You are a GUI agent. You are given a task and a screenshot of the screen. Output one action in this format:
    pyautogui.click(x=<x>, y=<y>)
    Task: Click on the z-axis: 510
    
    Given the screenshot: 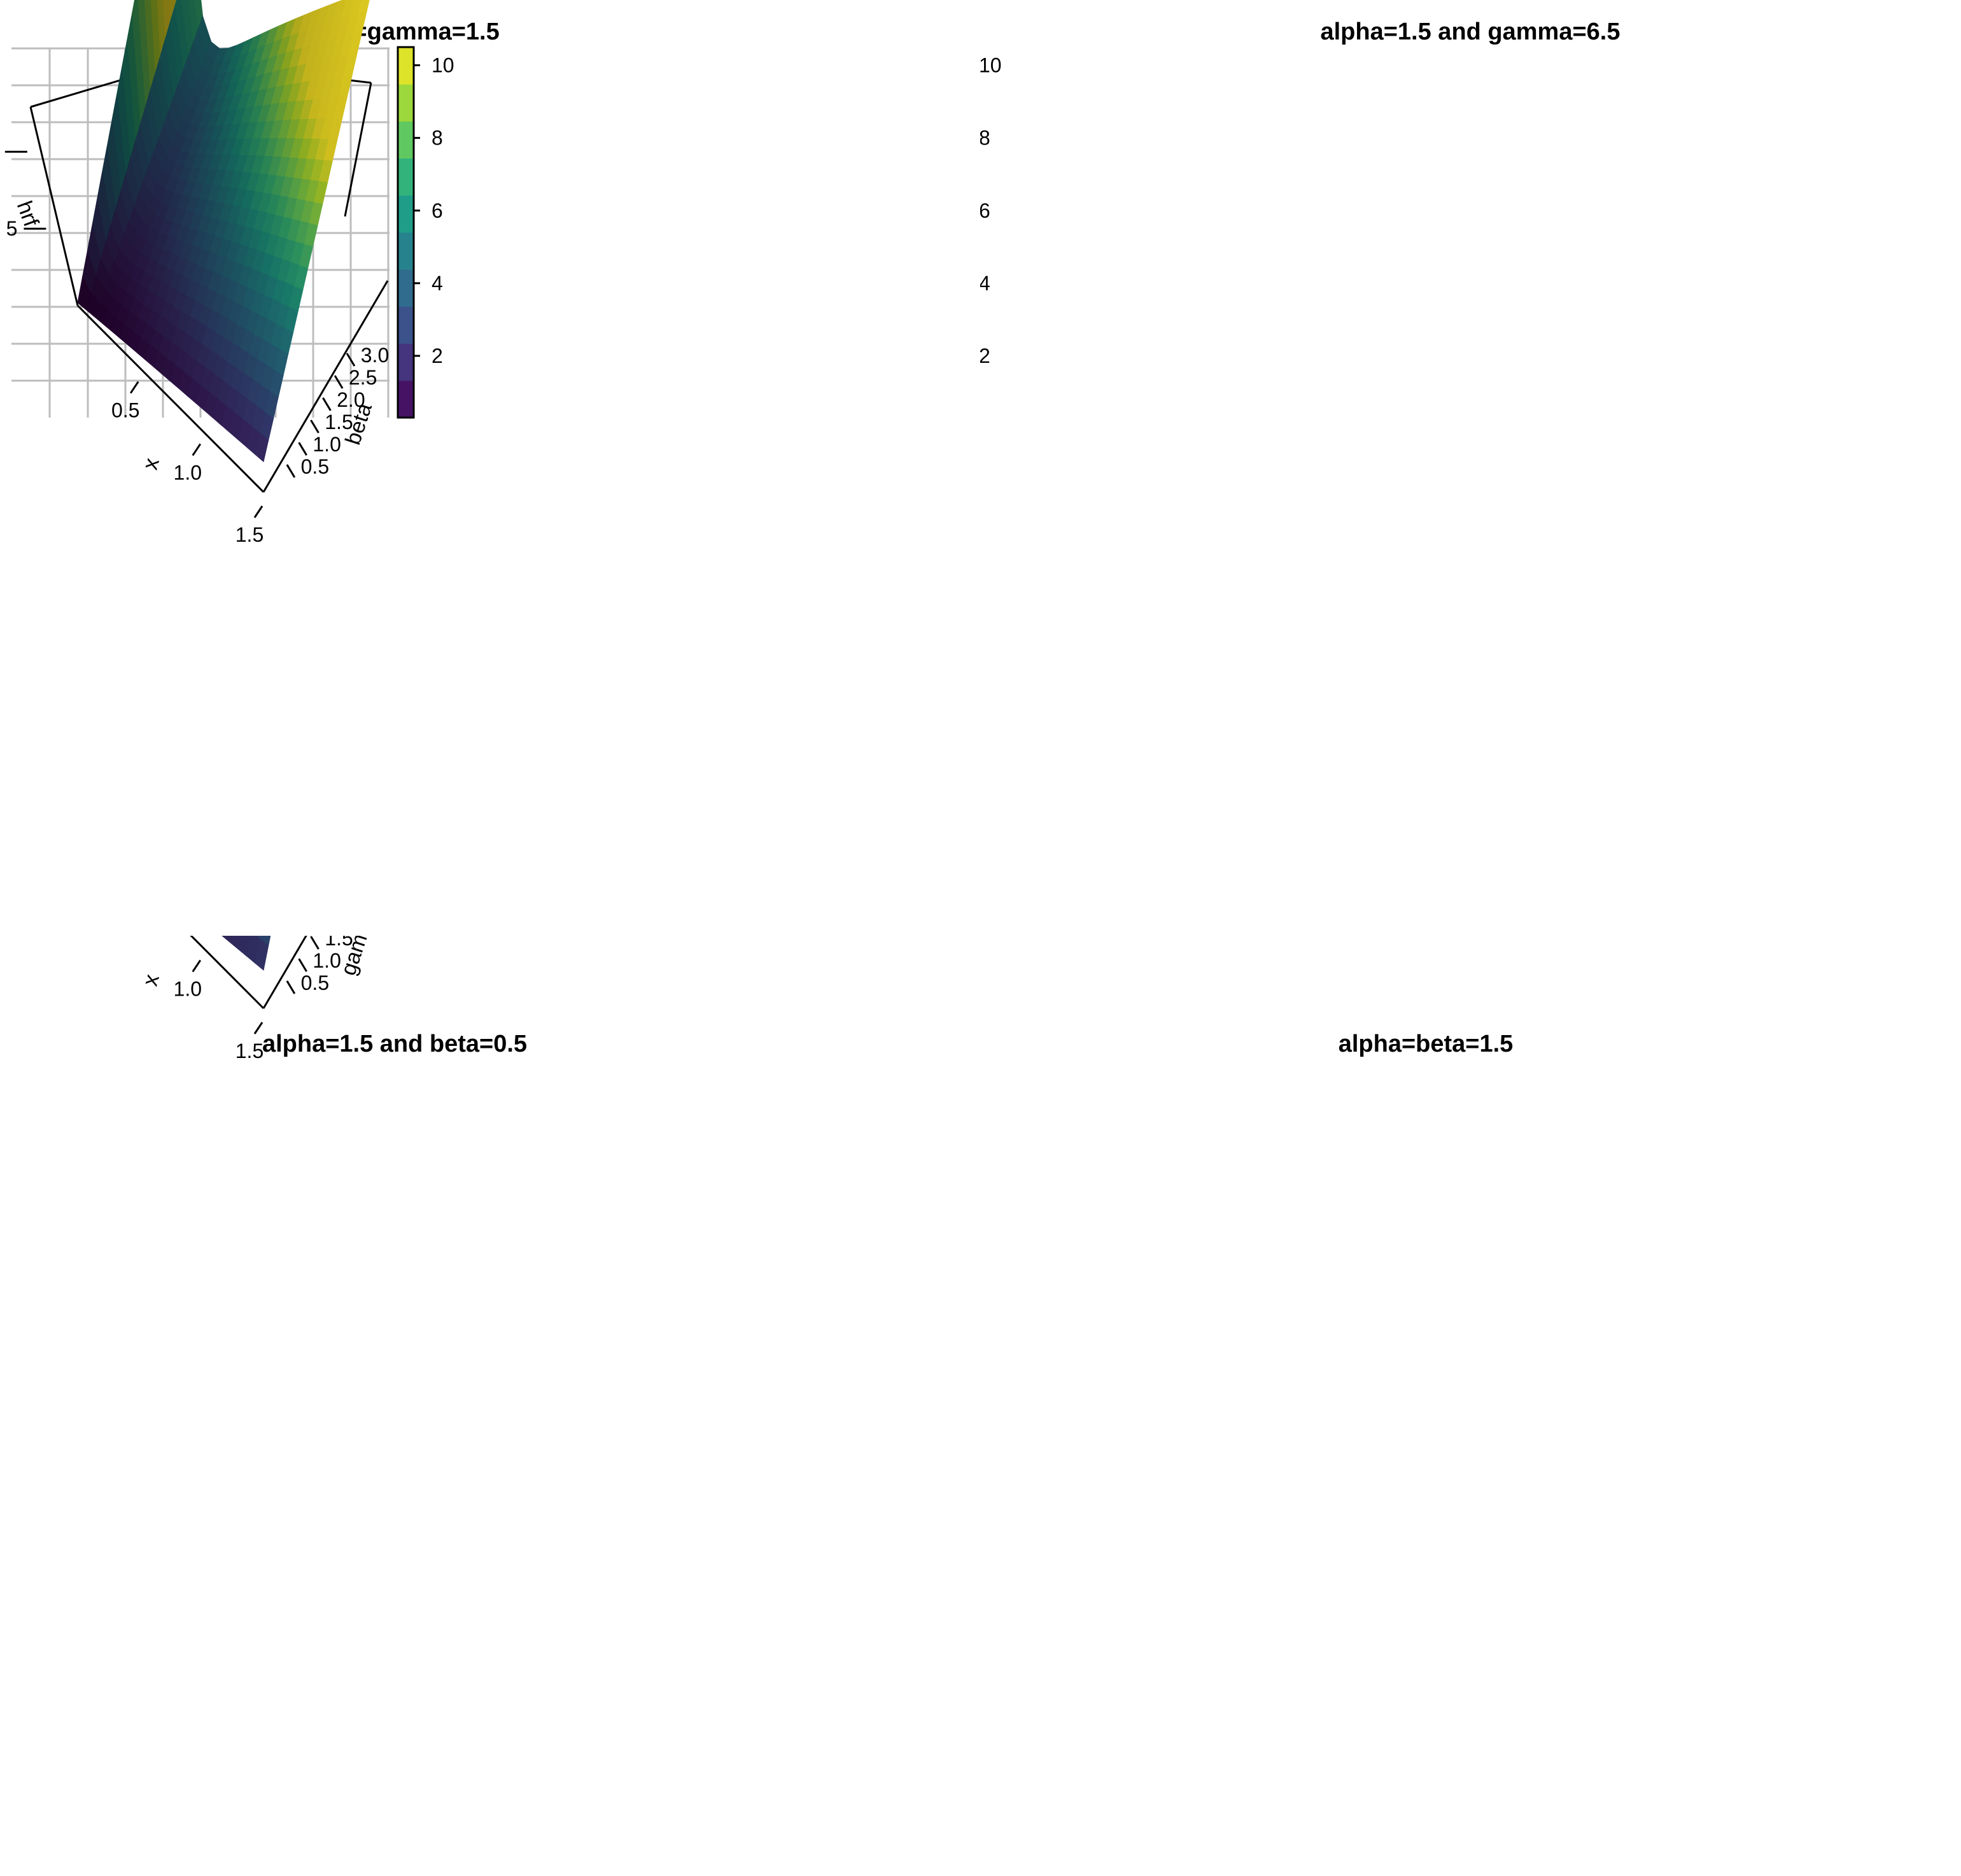 What is the action you would take?
    pyautogui.click(x=25, y=195)
    